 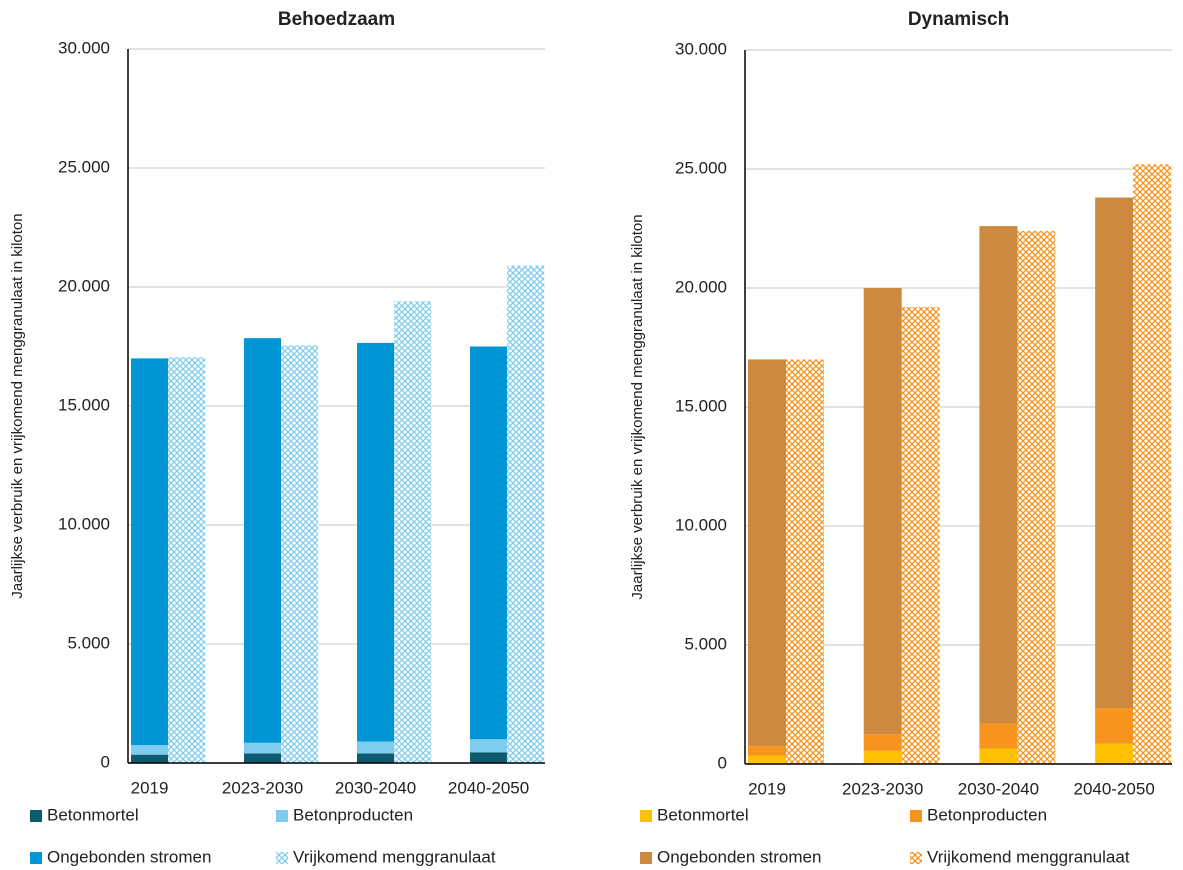 I want to click on chart-title: Behoedzaam, so click(x=336, y=19).